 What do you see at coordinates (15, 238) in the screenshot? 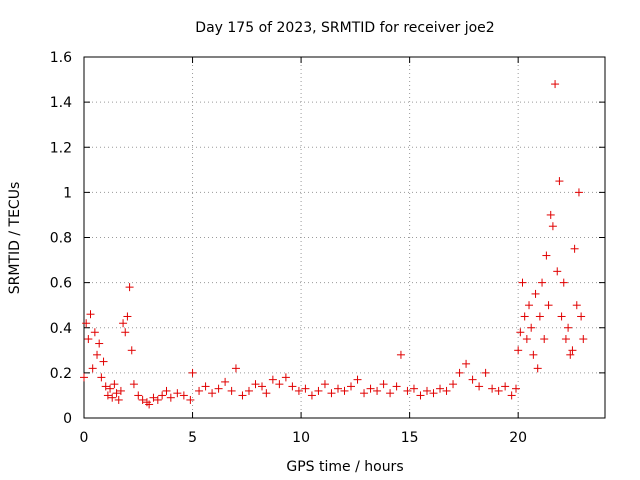
I see `y-axis-label: SRMTID / TECUs` at bounding box center [15, 238].